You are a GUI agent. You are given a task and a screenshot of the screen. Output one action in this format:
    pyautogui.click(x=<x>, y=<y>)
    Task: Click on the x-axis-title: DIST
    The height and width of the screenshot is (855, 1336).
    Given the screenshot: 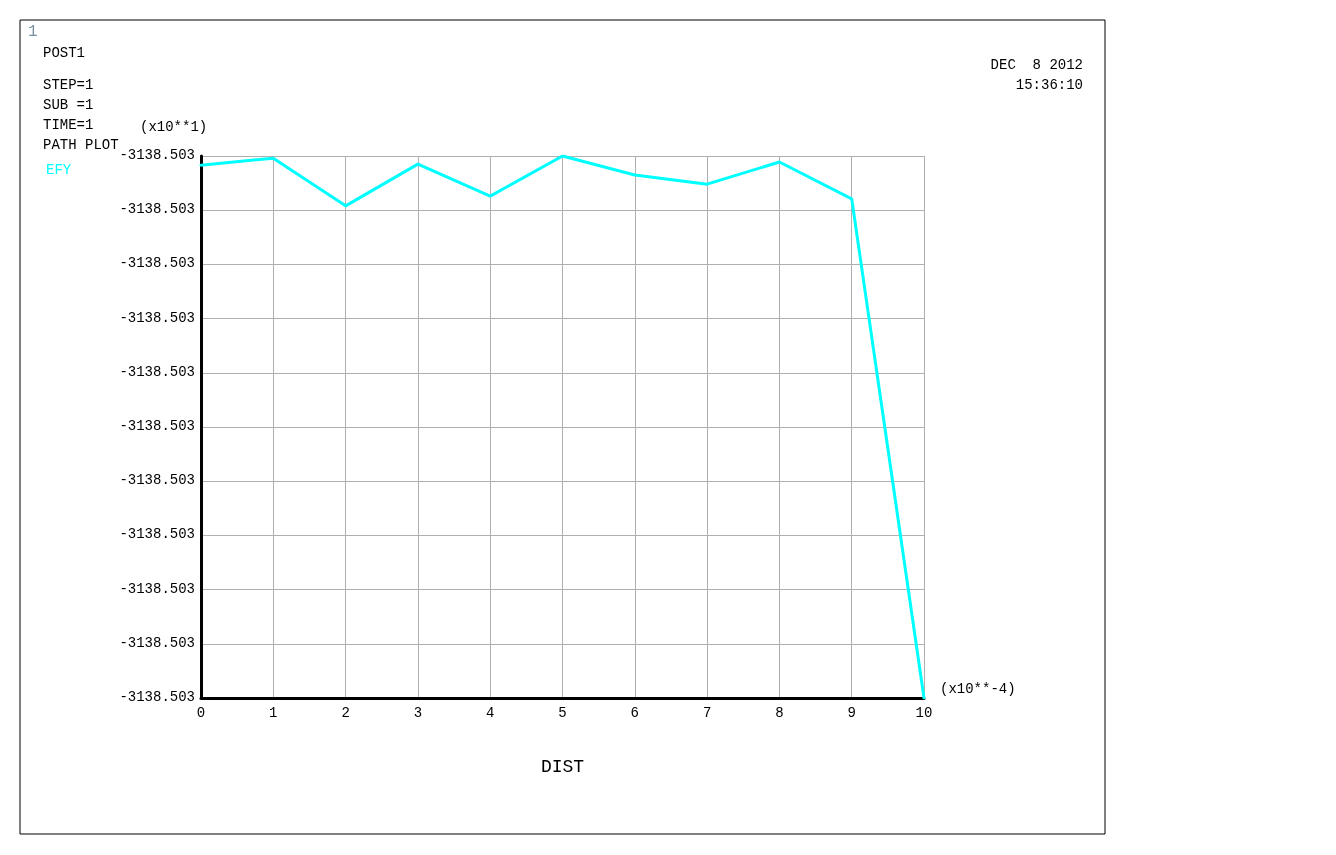 What is the action you would take?
    pyautogui.click(x=562, y=767)
    